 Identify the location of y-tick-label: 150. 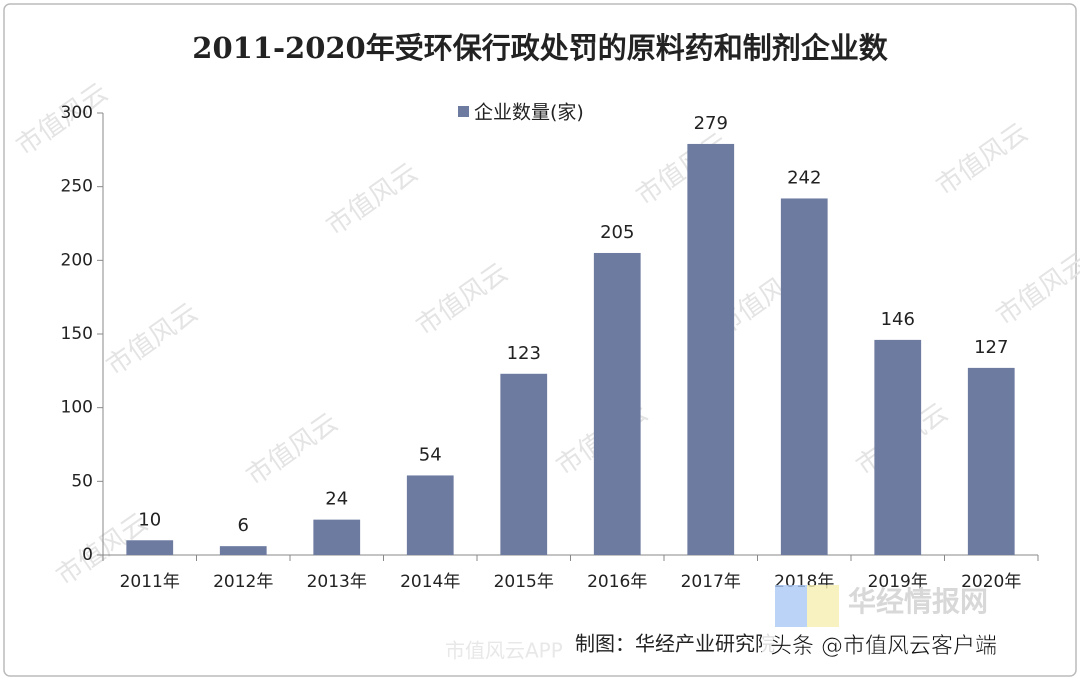
(77, 334).